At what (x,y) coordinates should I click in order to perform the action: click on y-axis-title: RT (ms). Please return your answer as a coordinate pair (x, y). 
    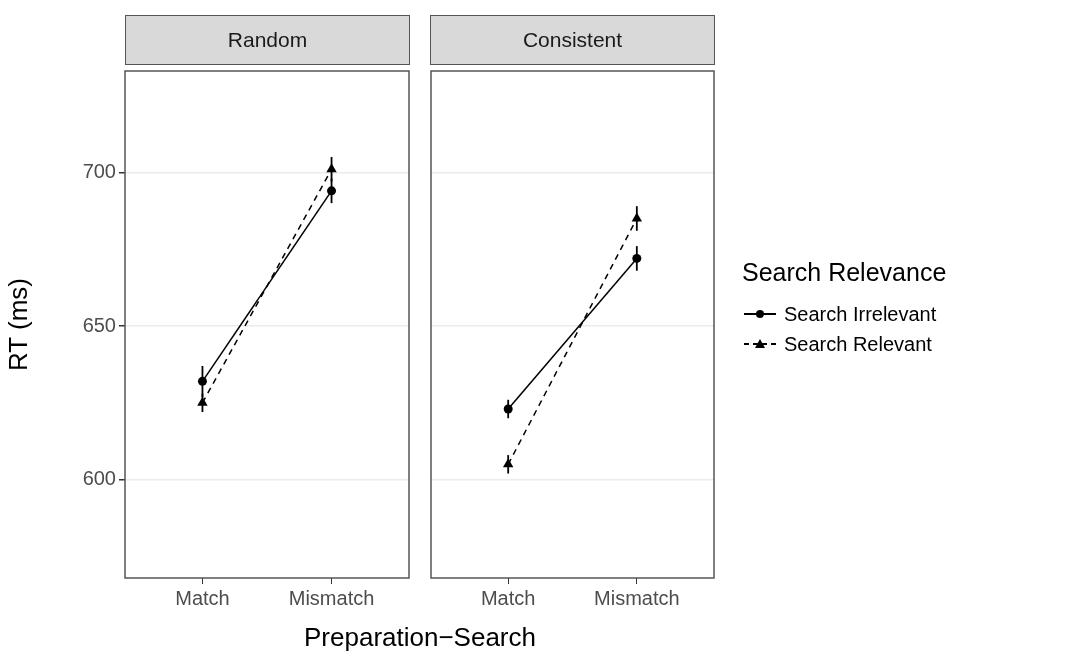
    Looking at the image, I should click on (17, 324).